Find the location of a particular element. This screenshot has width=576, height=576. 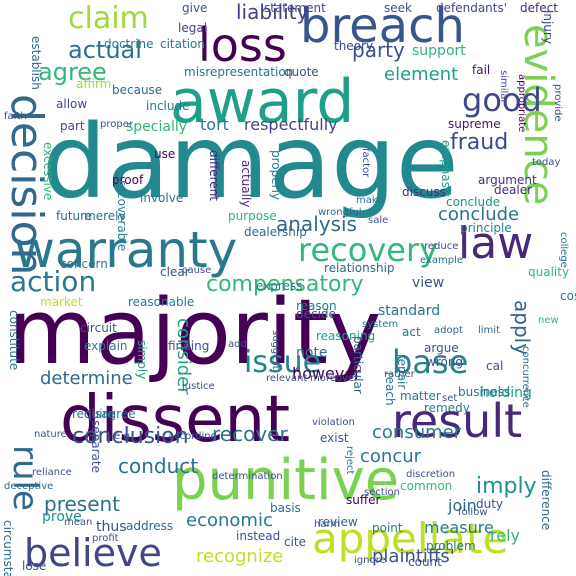

word-cloud-word: note is located at coordinates (312, 353).